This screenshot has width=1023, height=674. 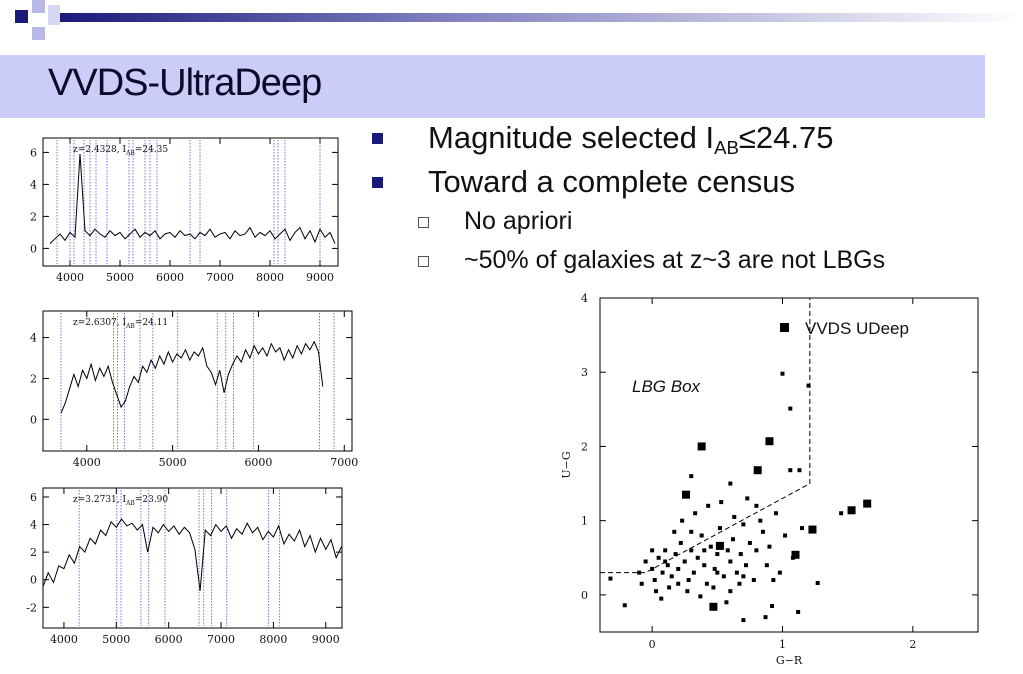 I want to click on top-bar, so click(x=541, y=17).